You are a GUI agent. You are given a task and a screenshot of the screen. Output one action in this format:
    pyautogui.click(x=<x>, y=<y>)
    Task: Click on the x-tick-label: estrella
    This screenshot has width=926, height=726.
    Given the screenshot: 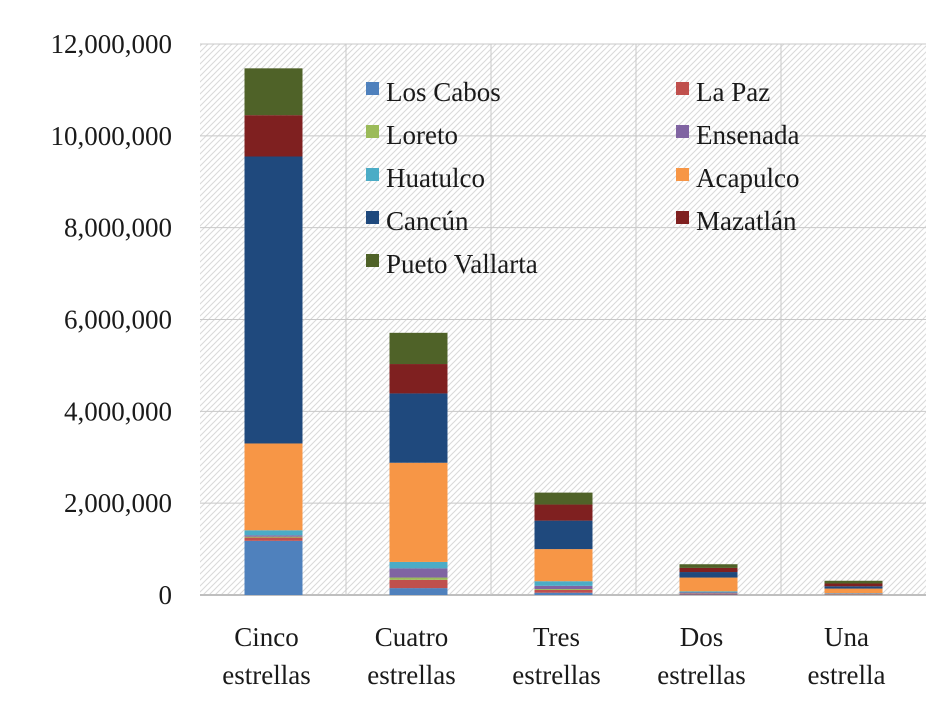 What is the action you would take?
    pyautogui.click(x=847, y=675)
    